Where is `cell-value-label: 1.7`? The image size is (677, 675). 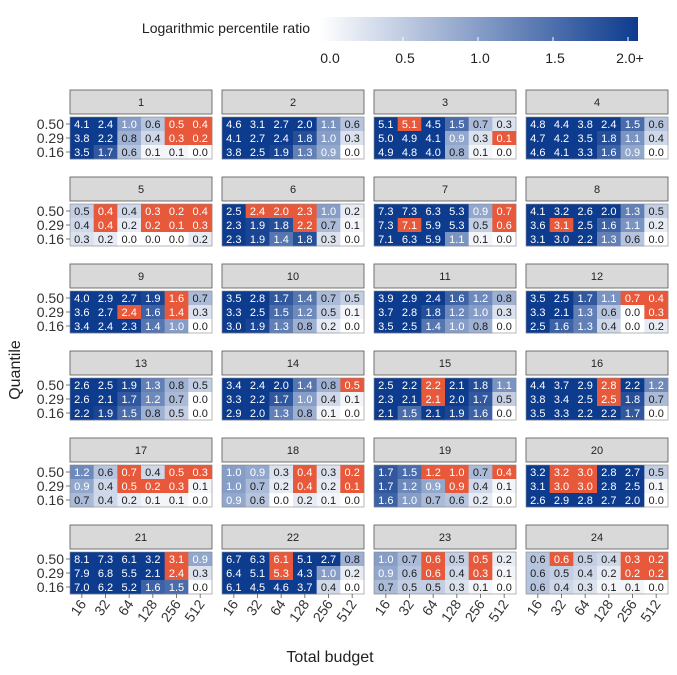 cell-value-label: 1.7 is located at coordinates (281, 299).